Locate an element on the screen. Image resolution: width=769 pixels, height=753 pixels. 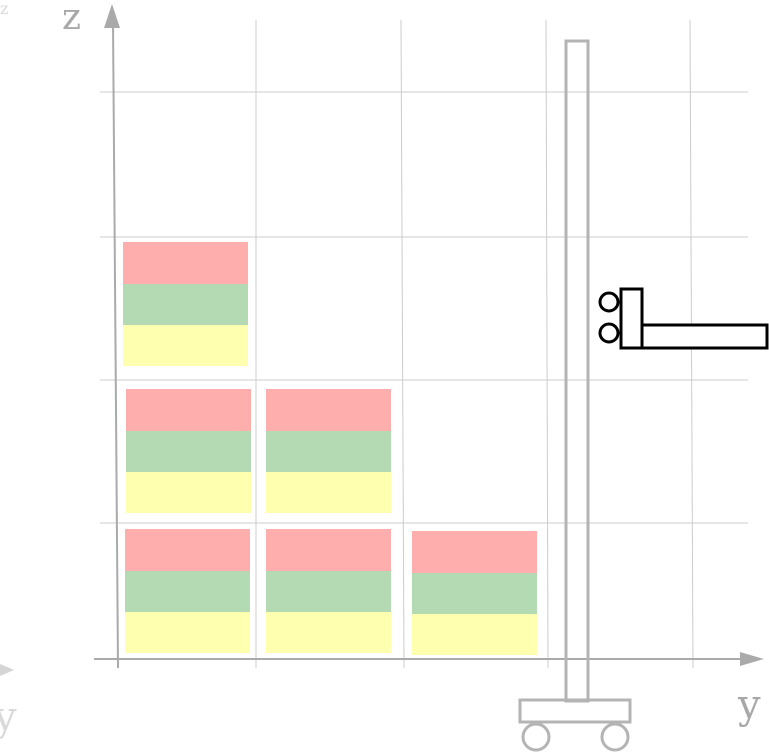
y-axis-label: y is located at coordinates (749, 705).